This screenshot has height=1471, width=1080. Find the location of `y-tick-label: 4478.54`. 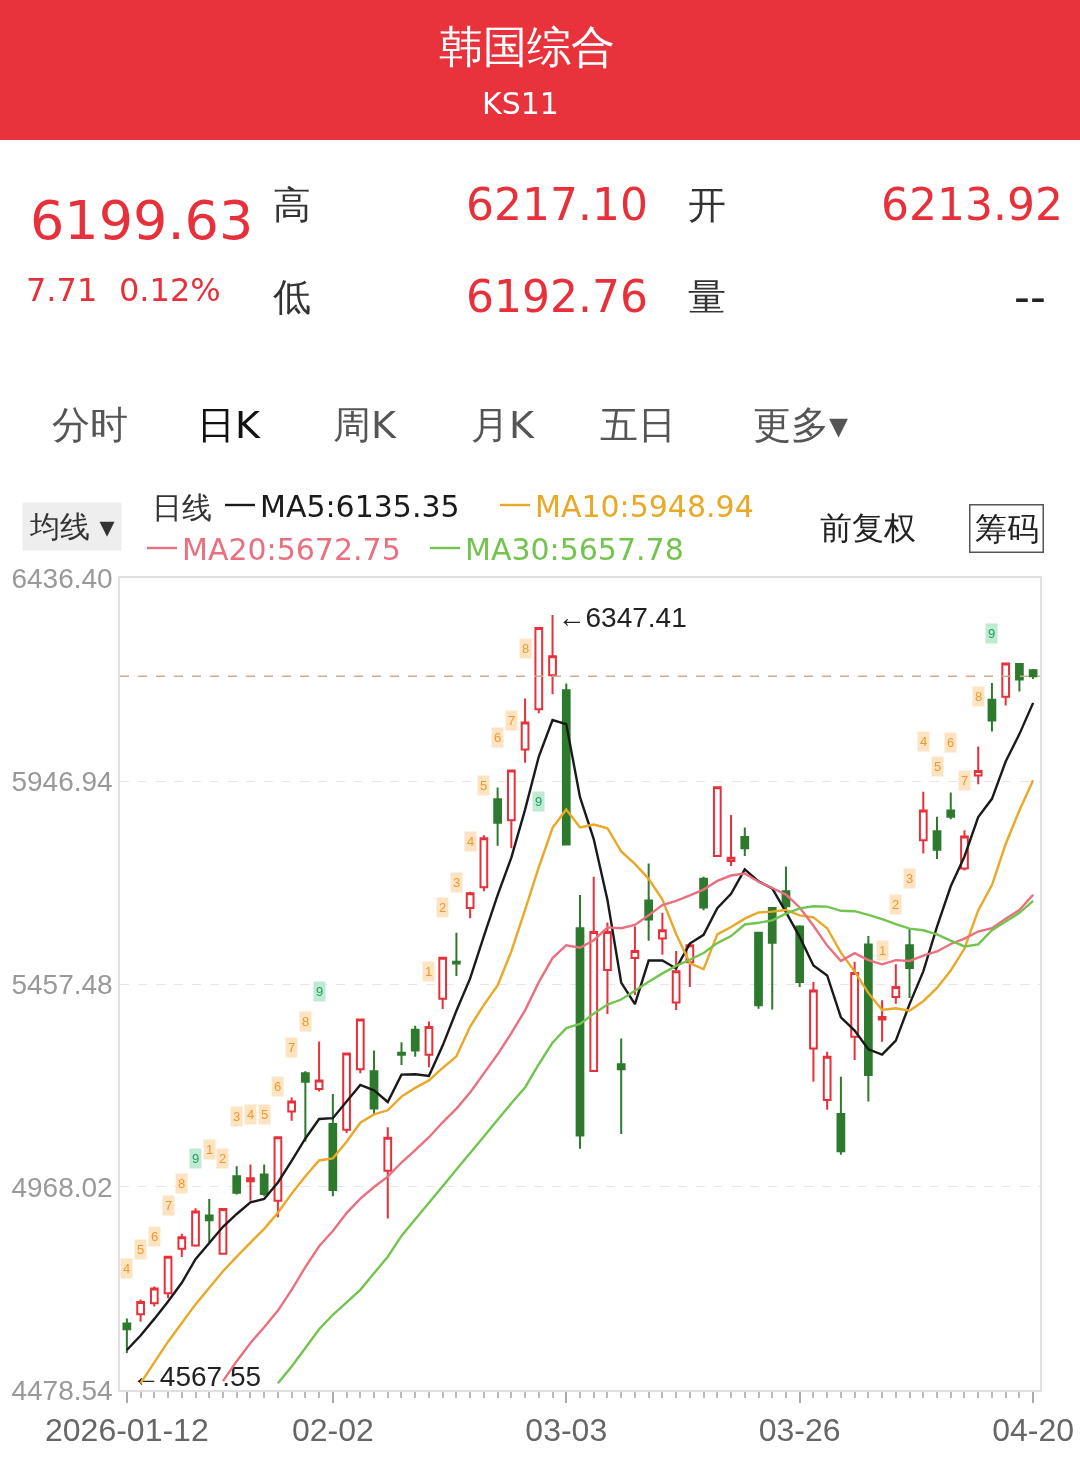

y-tick-label: 4478.54 is located at coordinates (62, 1390).